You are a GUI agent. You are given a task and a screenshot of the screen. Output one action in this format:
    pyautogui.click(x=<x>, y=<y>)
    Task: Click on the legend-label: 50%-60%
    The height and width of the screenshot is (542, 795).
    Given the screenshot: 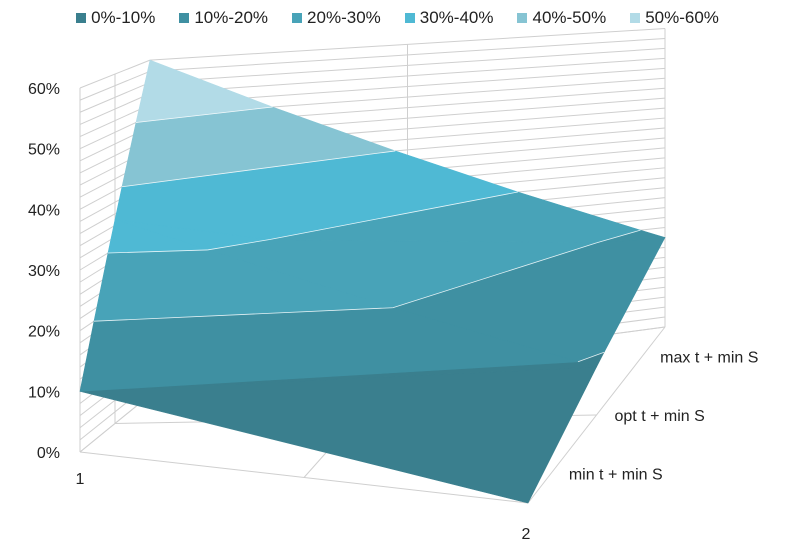 What is the action you would take?
    pyautogui.click(x=682, y=17)
    